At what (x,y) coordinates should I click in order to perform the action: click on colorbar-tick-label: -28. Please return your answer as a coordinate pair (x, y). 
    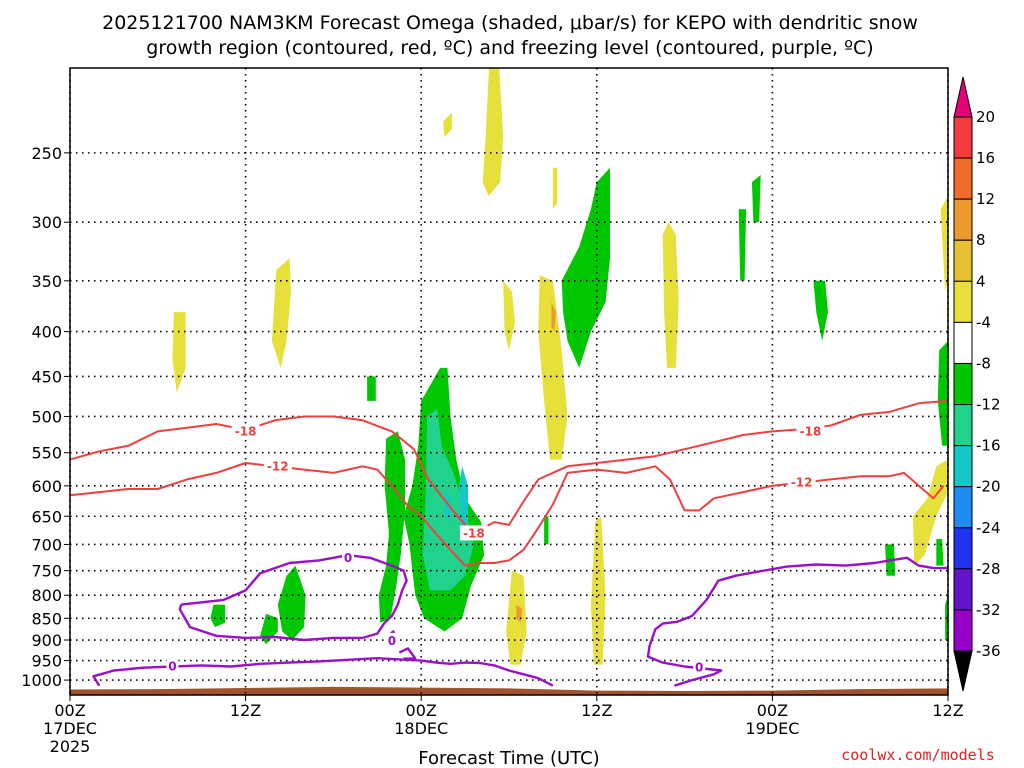
    Looking at the image, I should click on (988, 569).